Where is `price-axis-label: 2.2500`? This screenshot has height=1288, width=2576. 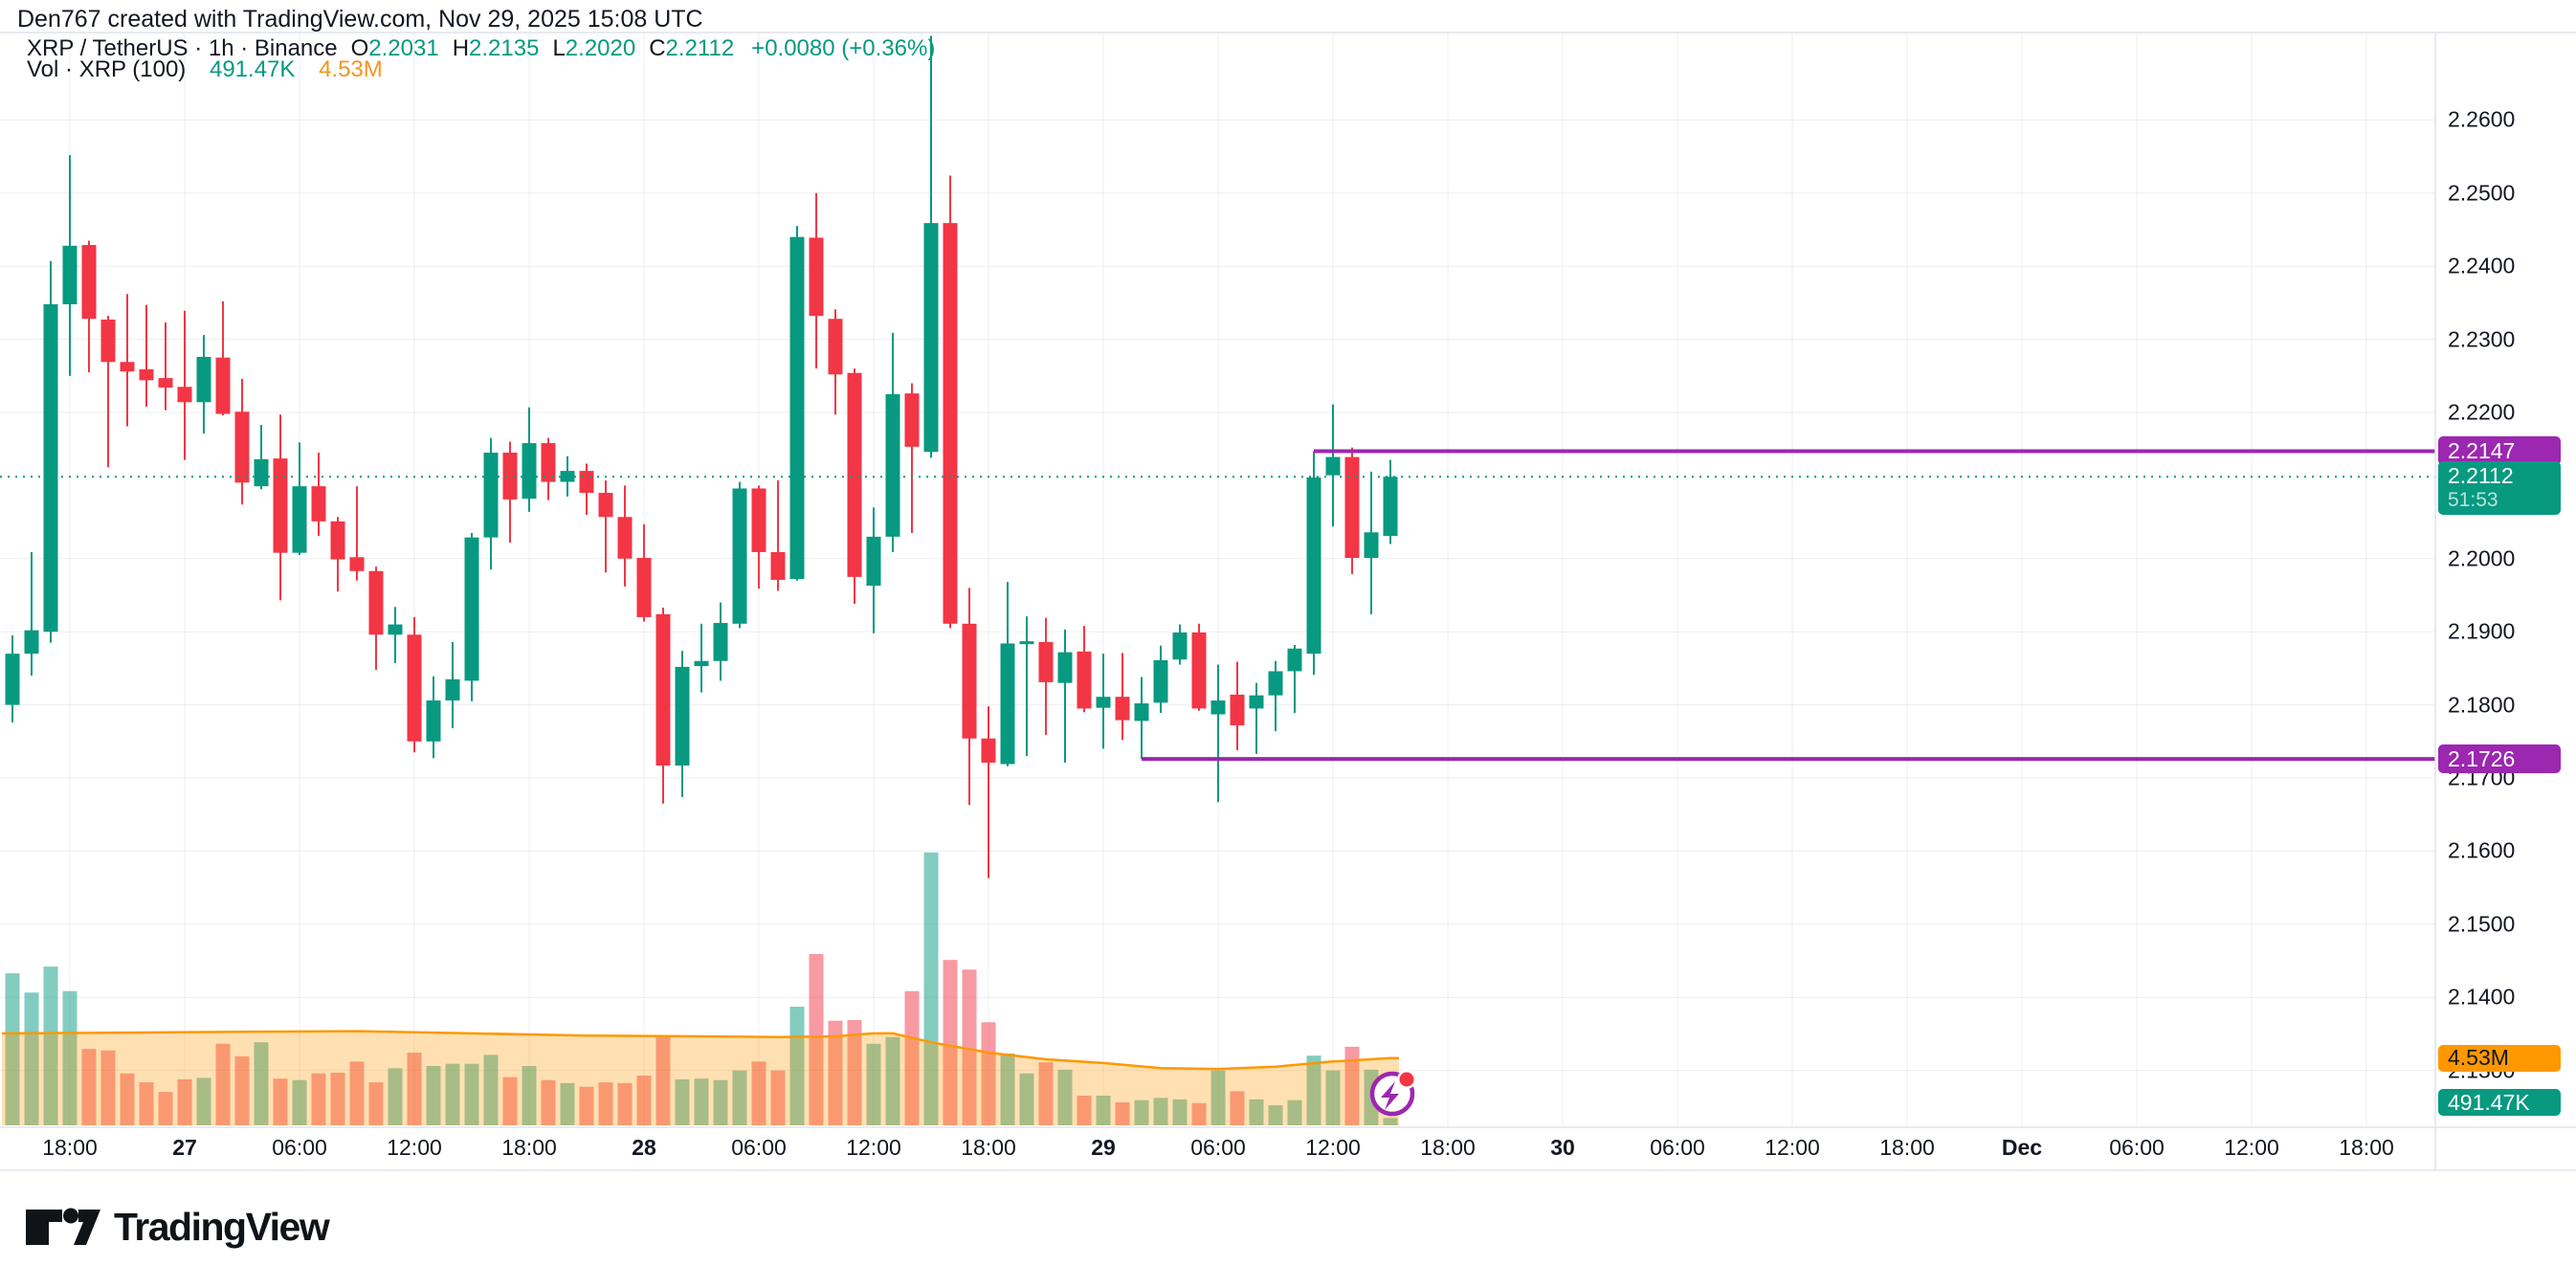 price-axis-label: 2.2500 is located at coordinates (2482, 193).